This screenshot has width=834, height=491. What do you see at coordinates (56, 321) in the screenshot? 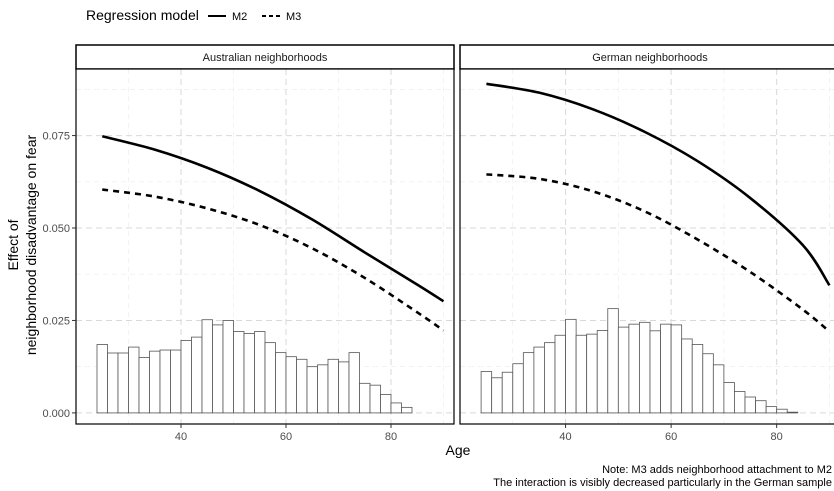
I see `y-tick-label: 0.025` at bounding box center [56, 321].